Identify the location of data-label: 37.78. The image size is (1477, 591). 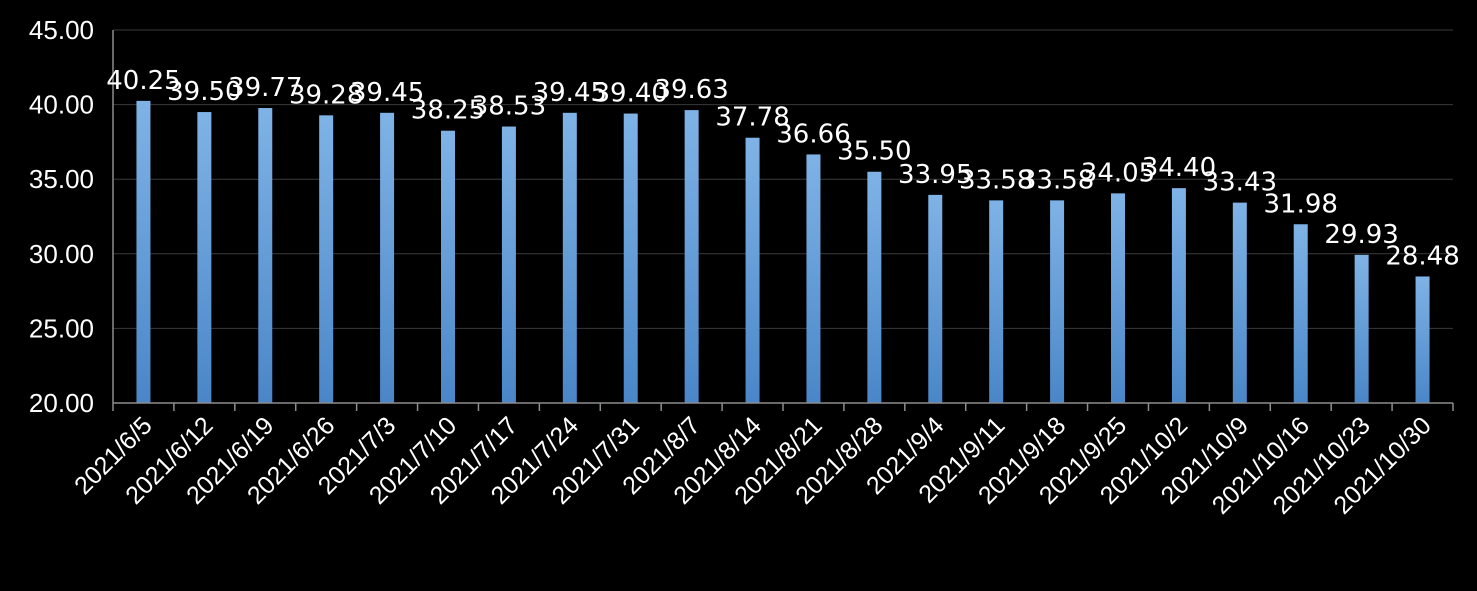
(752, 118).